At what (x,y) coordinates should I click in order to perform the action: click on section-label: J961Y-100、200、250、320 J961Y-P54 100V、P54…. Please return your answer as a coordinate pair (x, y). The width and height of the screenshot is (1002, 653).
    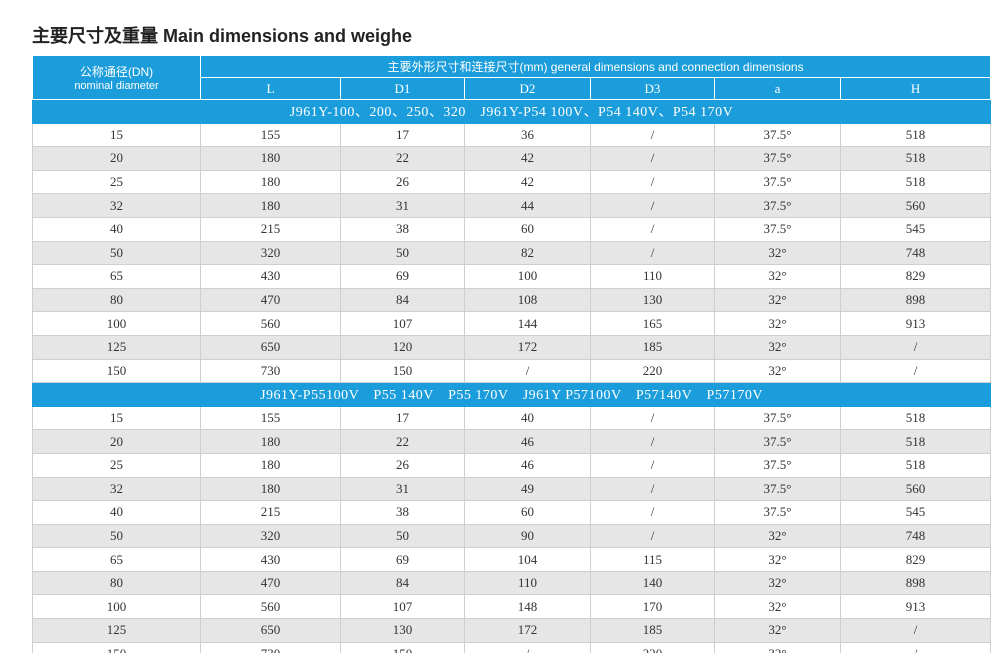
    Looking at the image, I should click on (511, 111).